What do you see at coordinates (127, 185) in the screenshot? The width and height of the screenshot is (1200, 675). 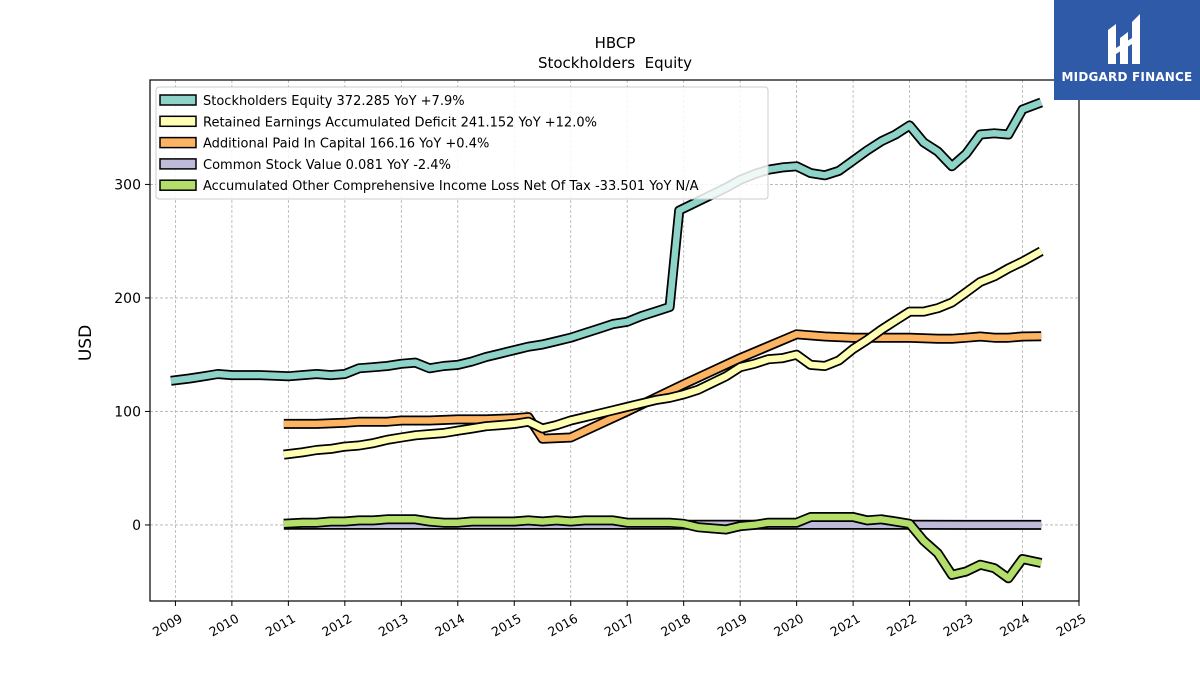 I see `y-tick-label: 300` at bounding box center [127, 185].